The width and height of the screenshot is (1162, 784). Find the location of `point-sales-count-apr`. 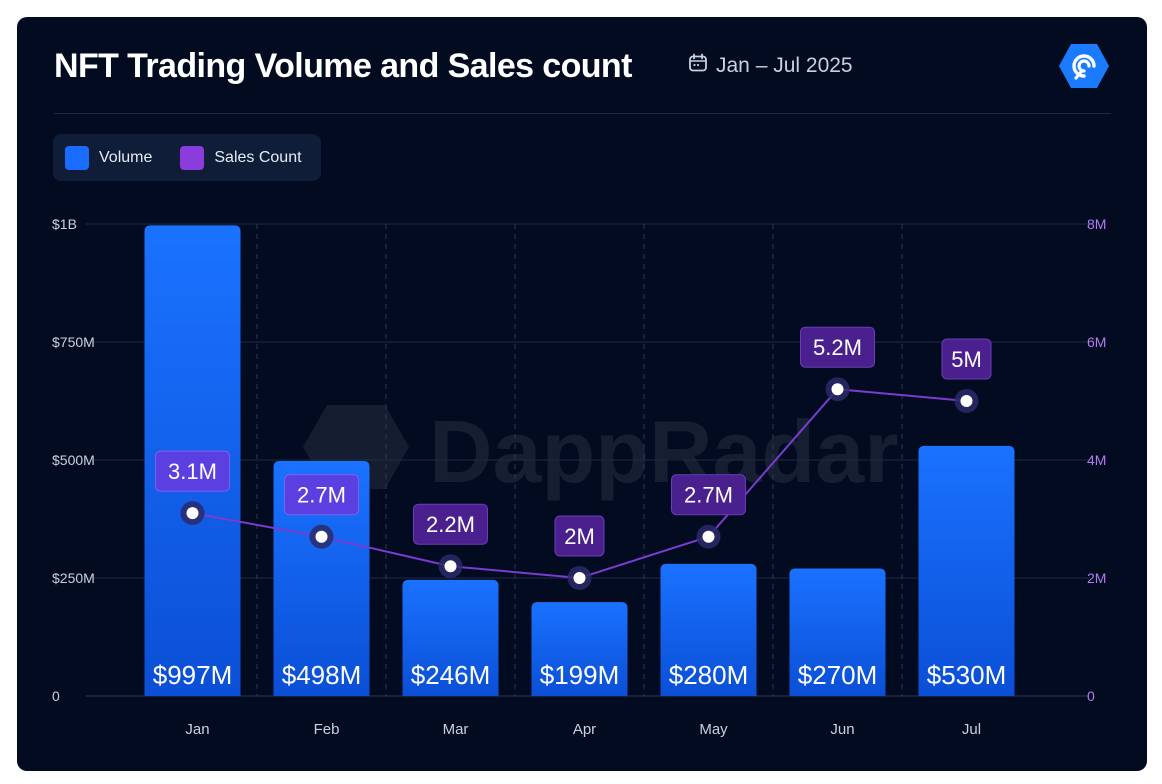

point-sales-count-apr is located at coordinates (579, 578).